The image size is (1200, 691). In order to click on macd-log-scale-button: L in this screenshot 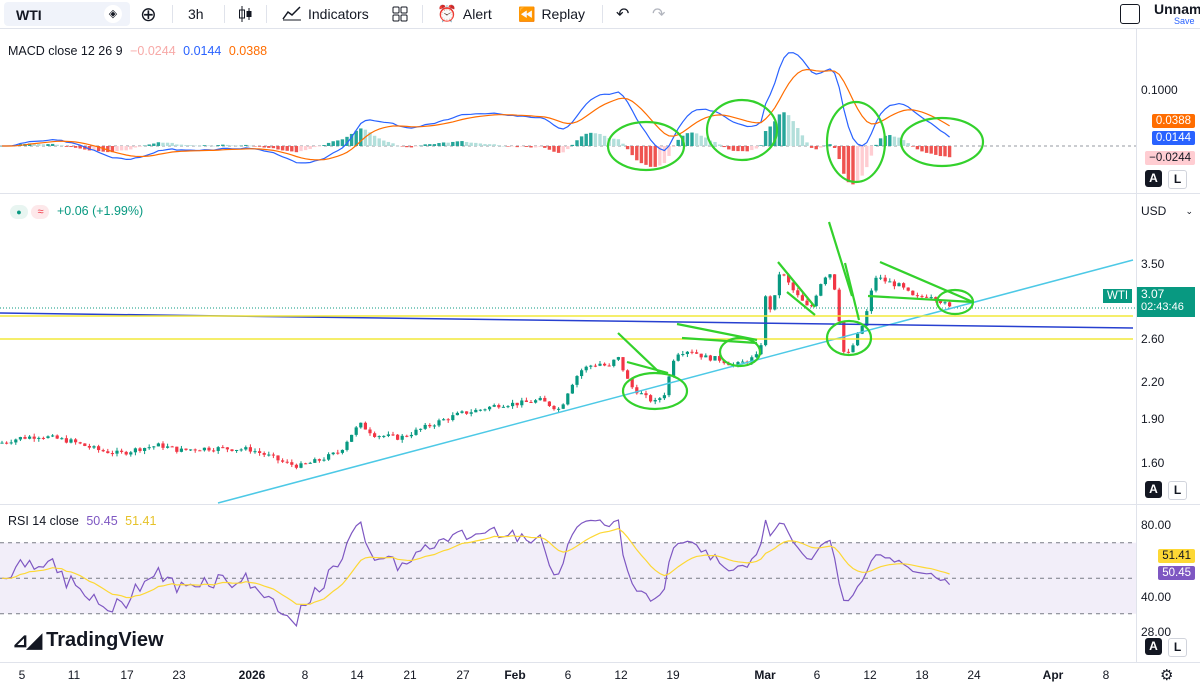, I will do `click(1177, 179)`.